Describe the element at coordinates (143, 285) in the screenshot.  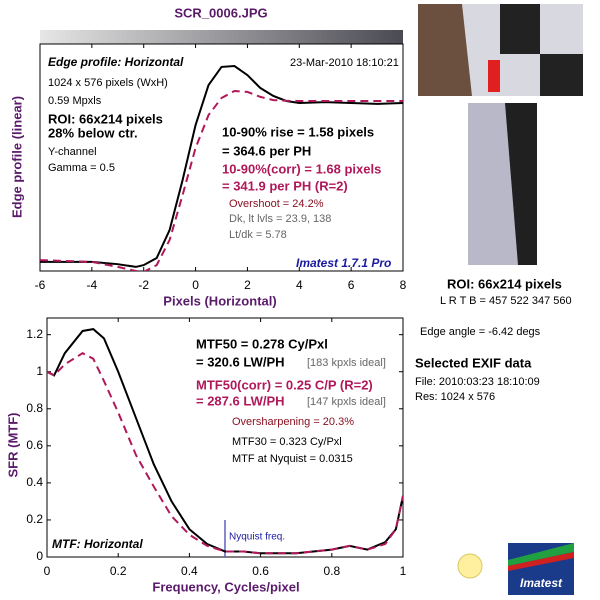
I see `x-tick-label: -2` at that location.